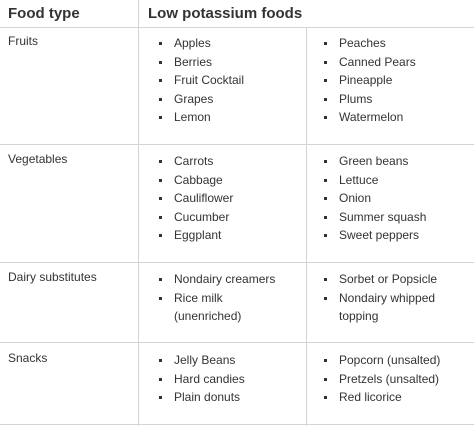 The image size is (474, 426). What do you see at coordinates (368, 99) in the screenshot?
I see `list-item: Plums` at bounding box center [368, 99].